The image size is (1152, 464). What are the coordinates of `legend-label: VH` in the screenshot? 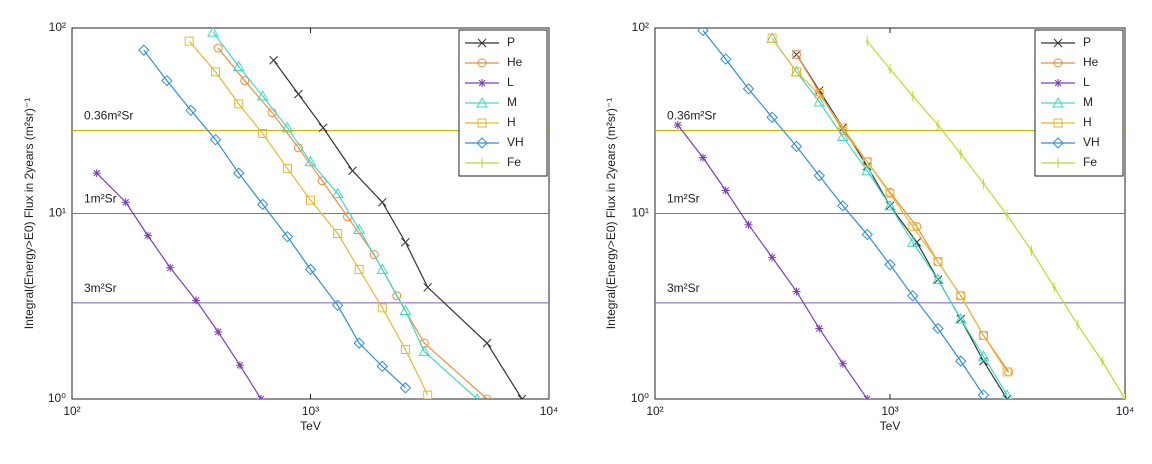 It's located at (515, 142).